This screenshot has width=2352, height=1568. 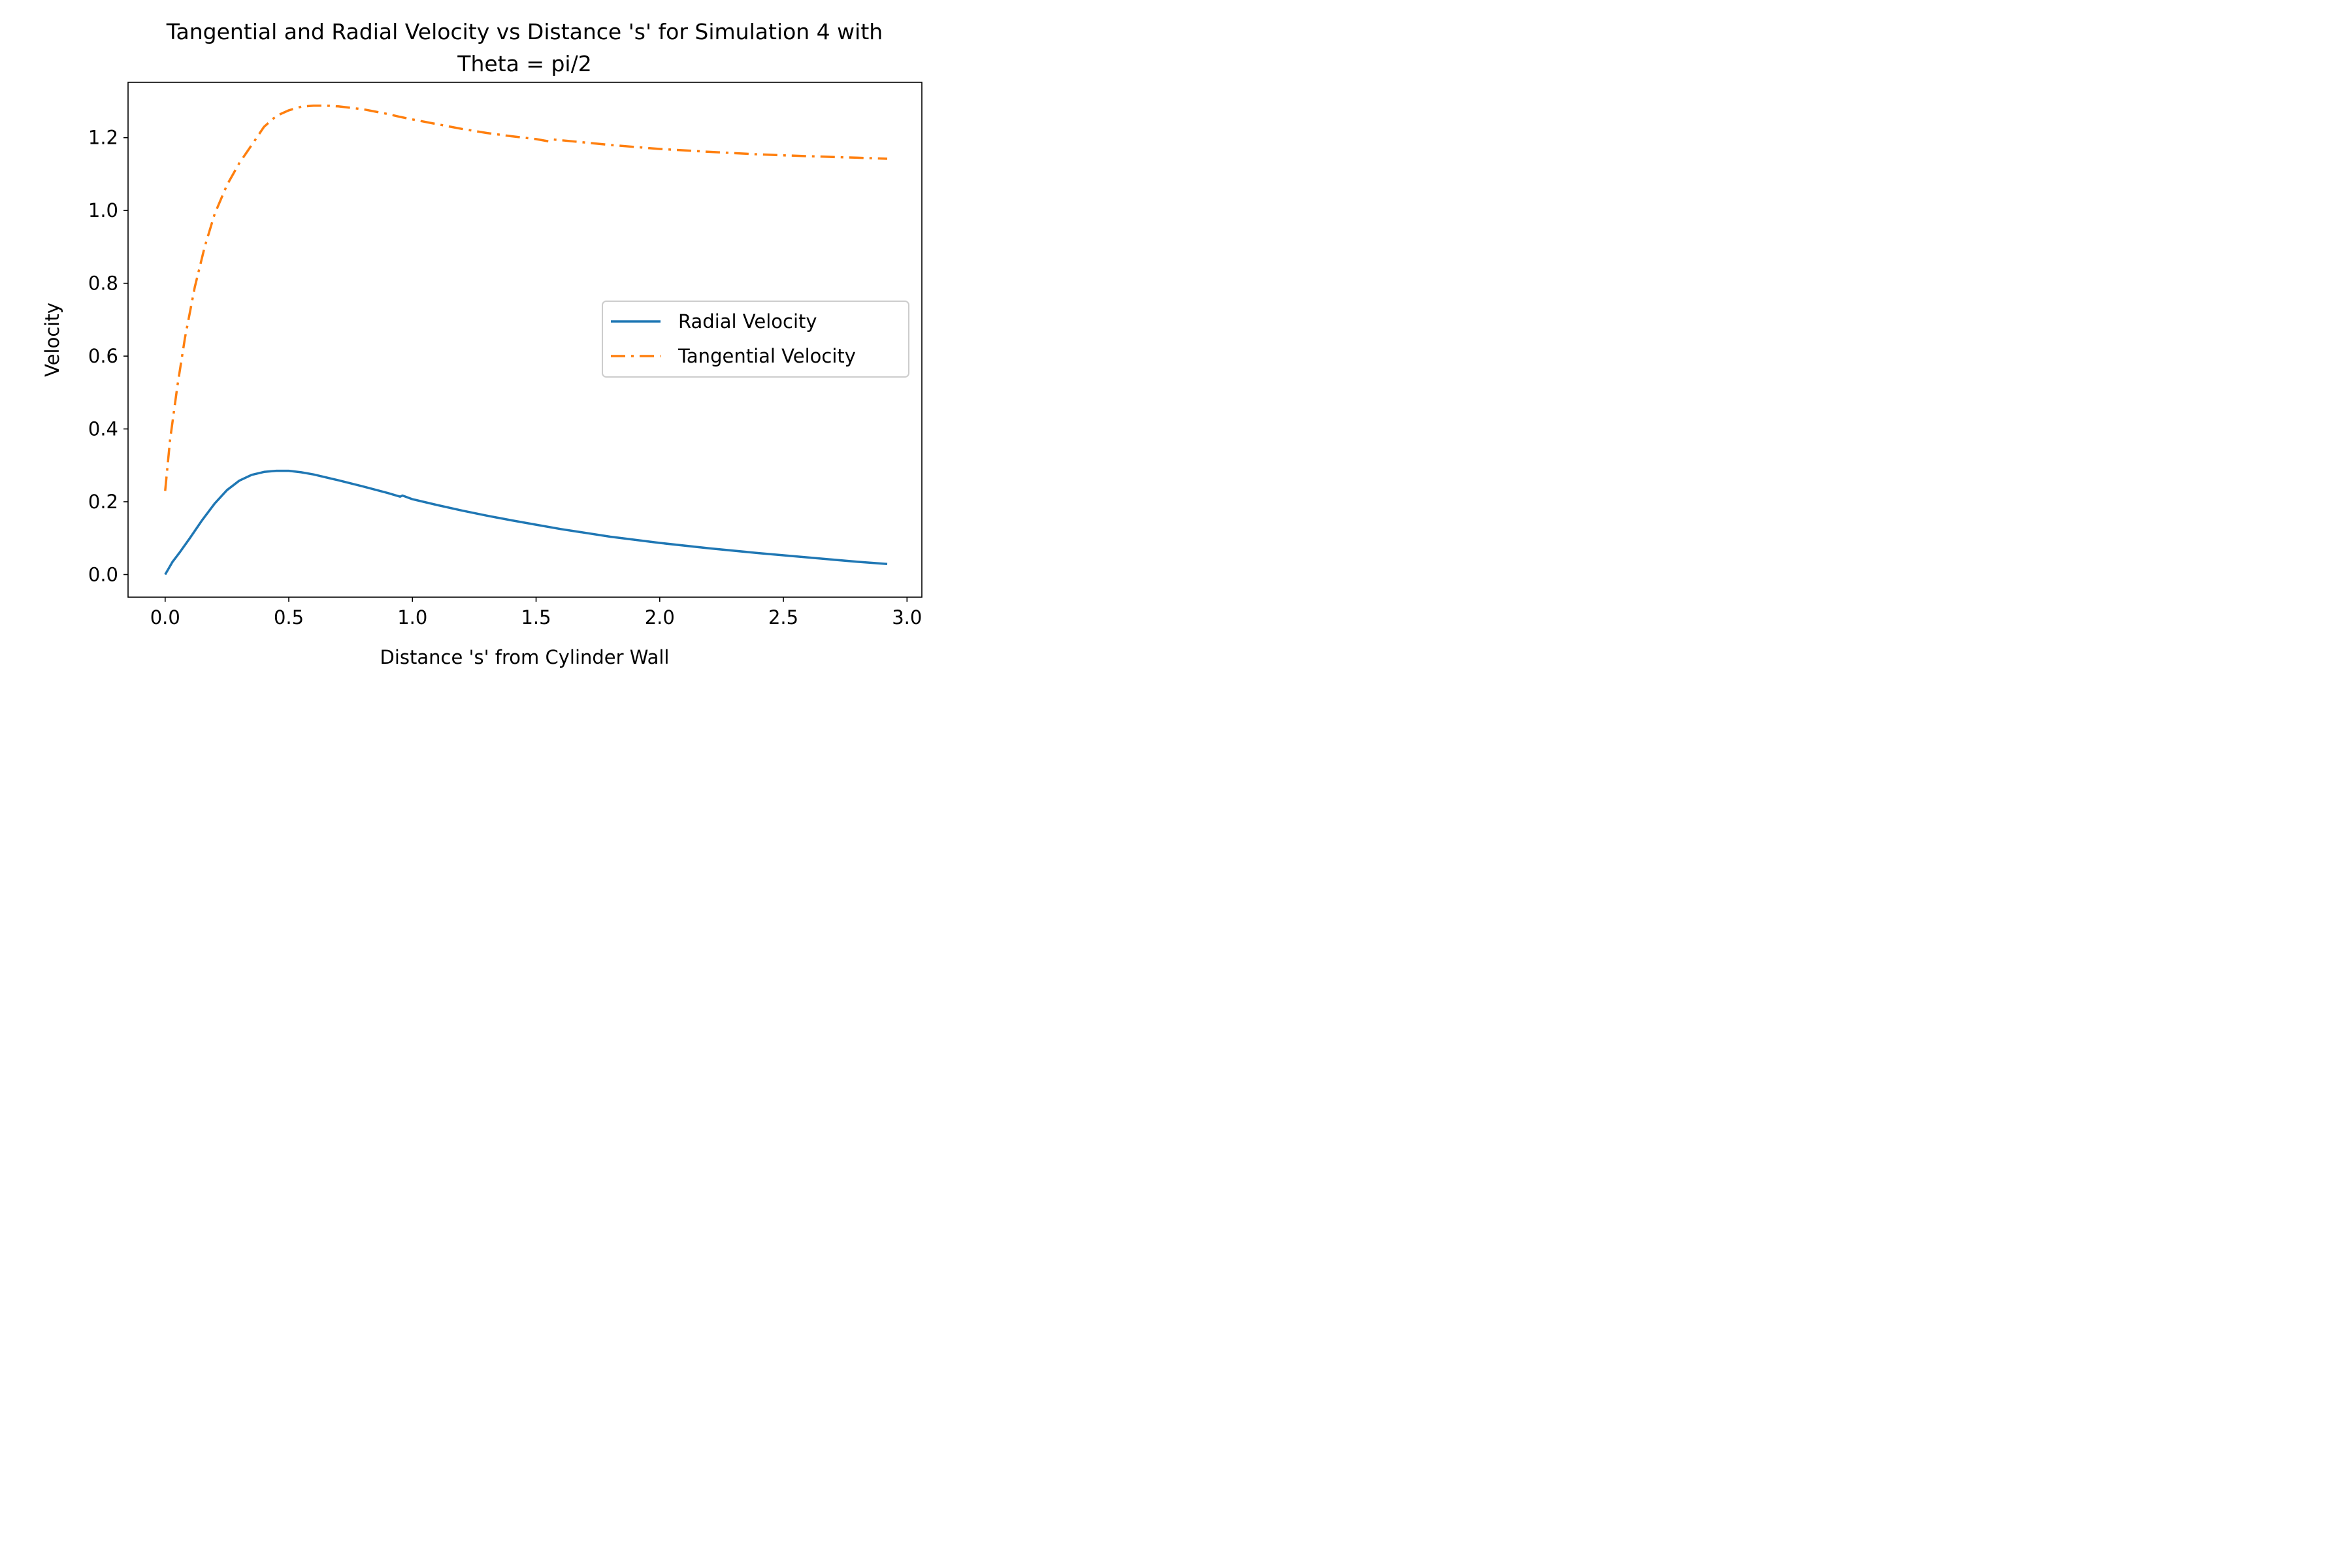 What do you see at coordinates (783, 617) in the screenshot?
I see `x-tick-label: 2.5` at bounding box center [783, 617].